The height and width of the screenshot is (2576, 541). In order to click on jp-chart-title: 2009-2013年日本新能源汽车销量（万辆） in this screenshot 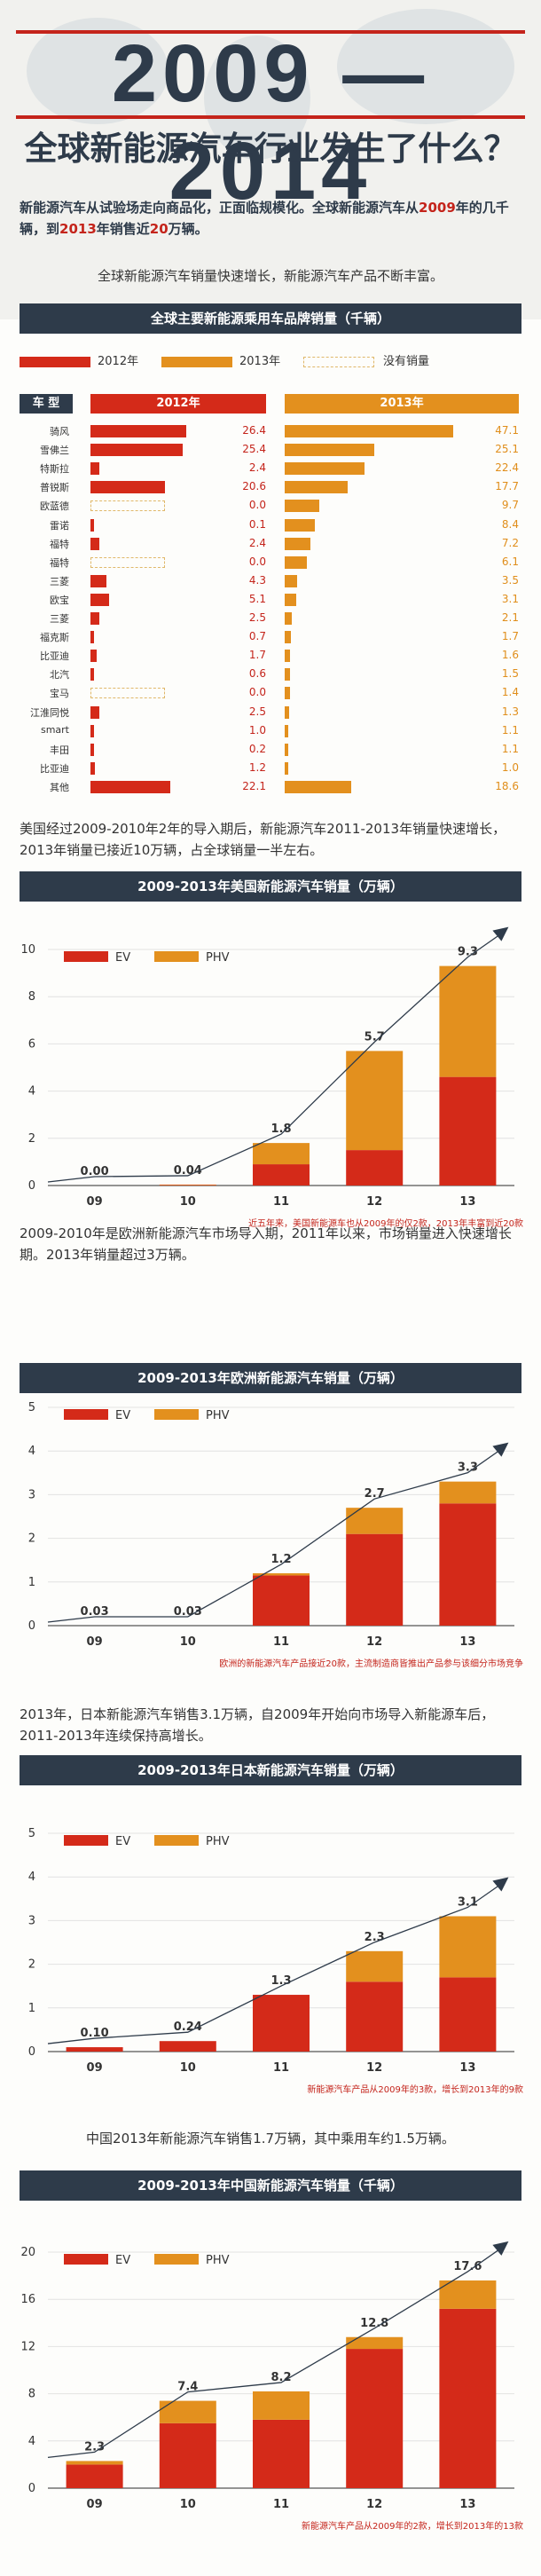, I will do `click(270, 1770)`.